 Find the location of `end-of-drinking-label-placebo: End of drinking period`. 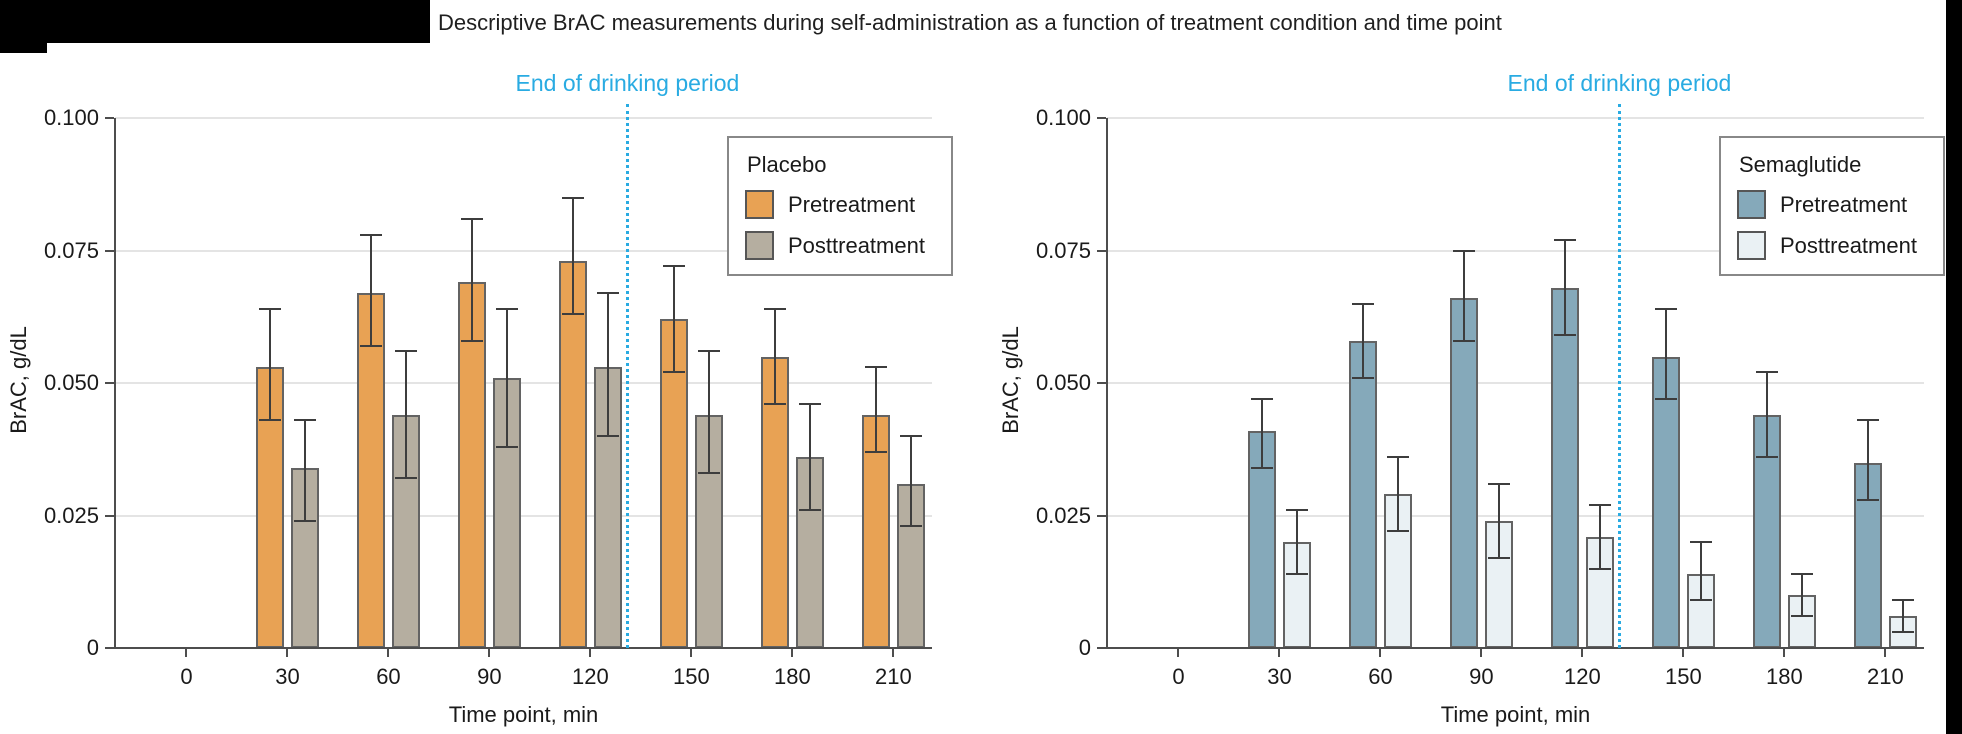

end-of-drinking-label-placebo: End of drinking period is located at coordinates (627, 83).